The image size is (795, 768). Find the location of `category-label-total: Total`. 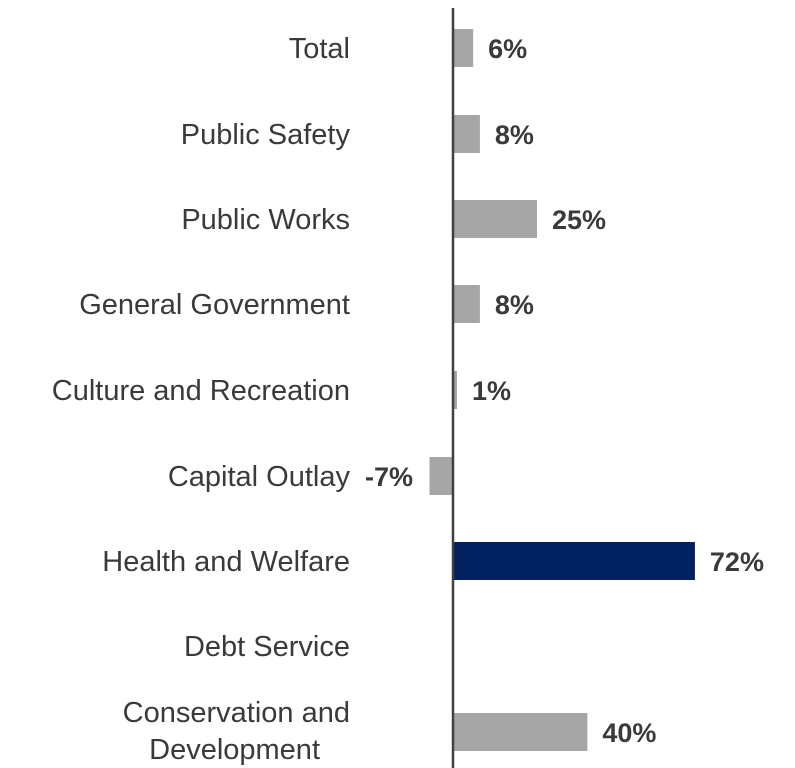

category-label-total: Total is located at coordinates (319, 49).